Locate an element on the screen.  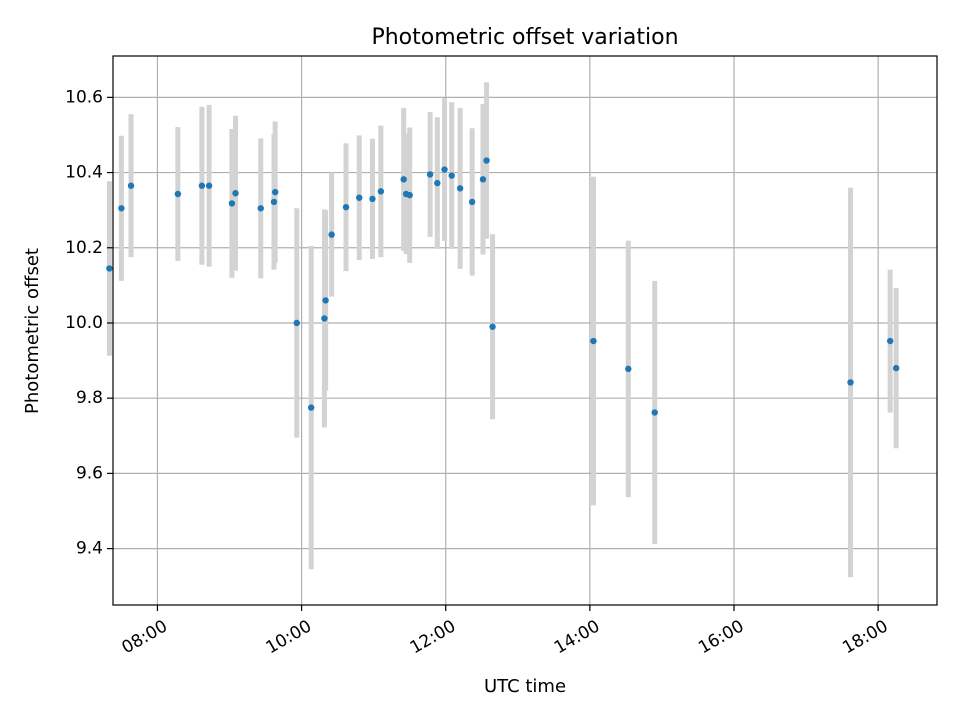
y-axis-label: Photometric offset is located at coordinates (32, 331).